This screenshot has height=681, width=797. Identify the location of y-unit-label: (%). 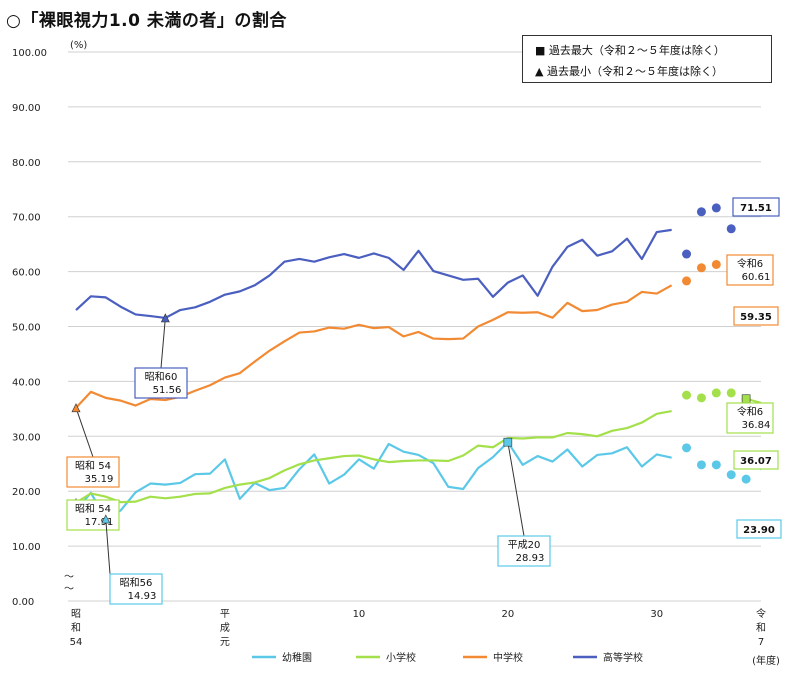
(78, 45).